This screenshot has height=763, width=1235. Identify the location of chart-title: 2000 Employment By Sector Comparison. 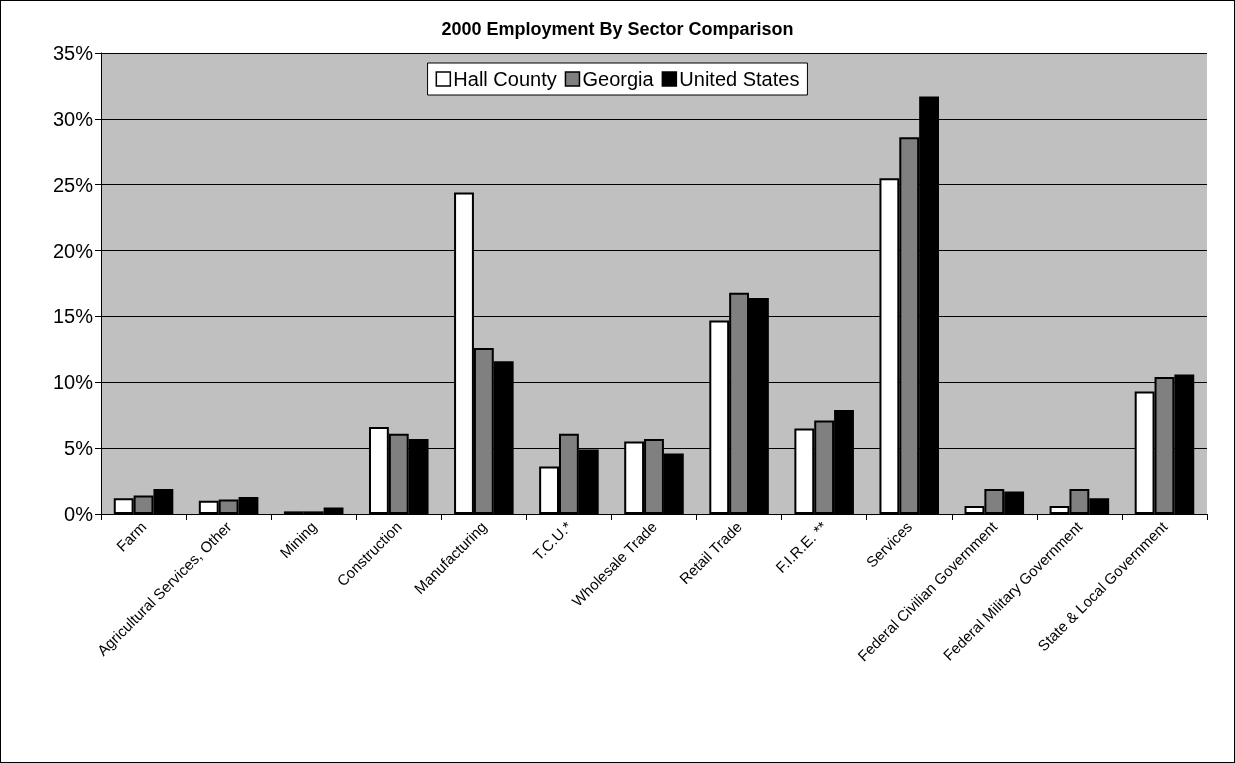
(617, 29).